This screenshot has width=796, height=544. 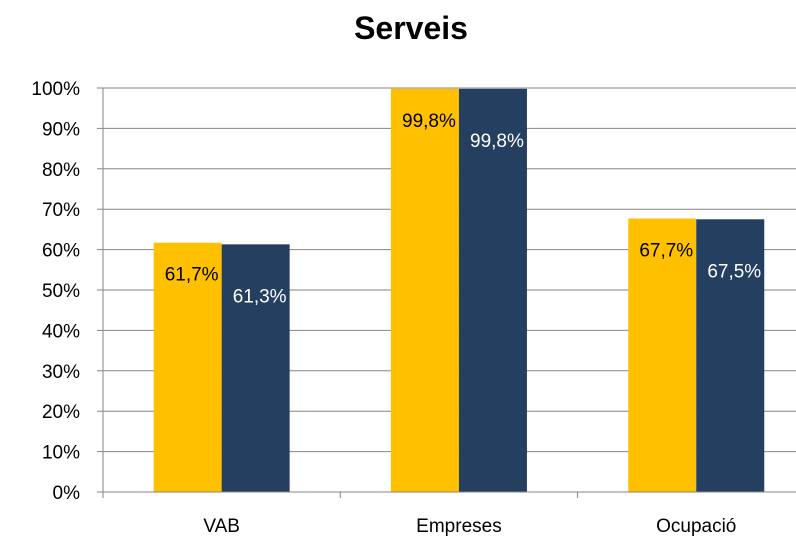 I want to click on x-tick-label: Ocupació, so click(x=696, y=526).